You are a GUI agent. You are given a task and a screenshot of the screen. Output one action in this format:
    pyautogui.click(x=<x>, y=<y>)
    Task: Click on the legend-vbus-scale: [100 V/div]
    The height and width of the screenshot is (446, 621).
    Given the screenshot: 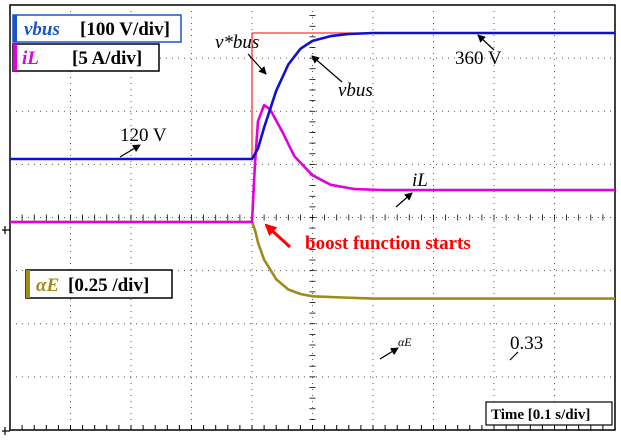 What is the action you would take?
    pyautogui.click(x=125, y=29)
    